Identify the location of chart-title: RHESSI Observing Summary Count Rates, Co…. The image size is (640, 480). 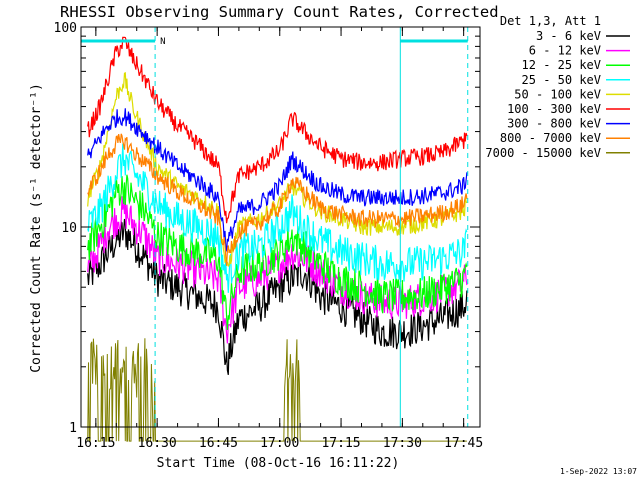
(279, 12).